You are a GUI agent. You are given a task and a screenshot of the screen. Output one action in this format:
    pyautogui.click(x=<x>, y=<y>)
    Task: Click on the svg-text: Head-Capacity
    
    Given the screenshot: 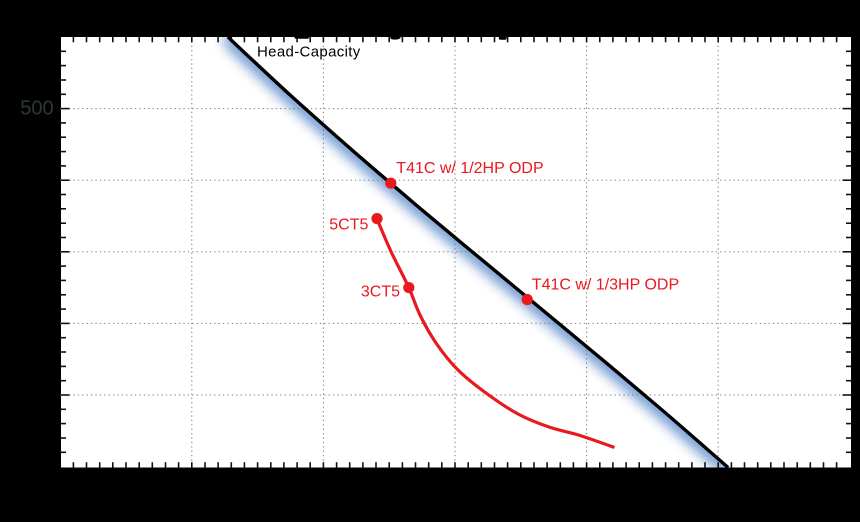 What is the action you would take?
    pyautogui.click(x=309, y=51)
    